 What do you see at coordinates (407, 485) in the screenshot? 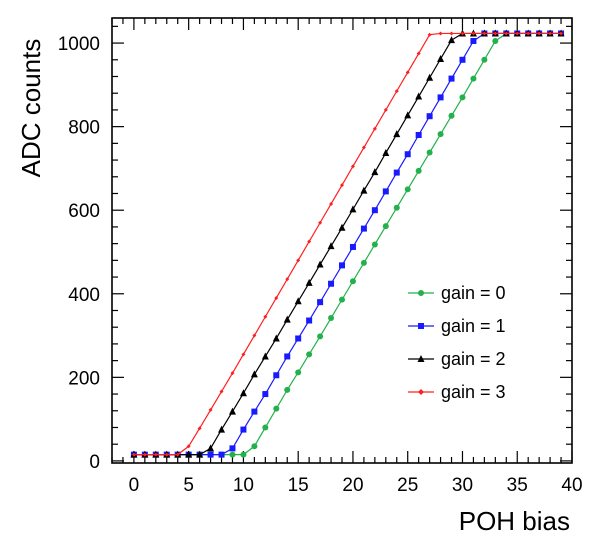
I see `x-tick-label: 25` at bounding box center [407, 485].